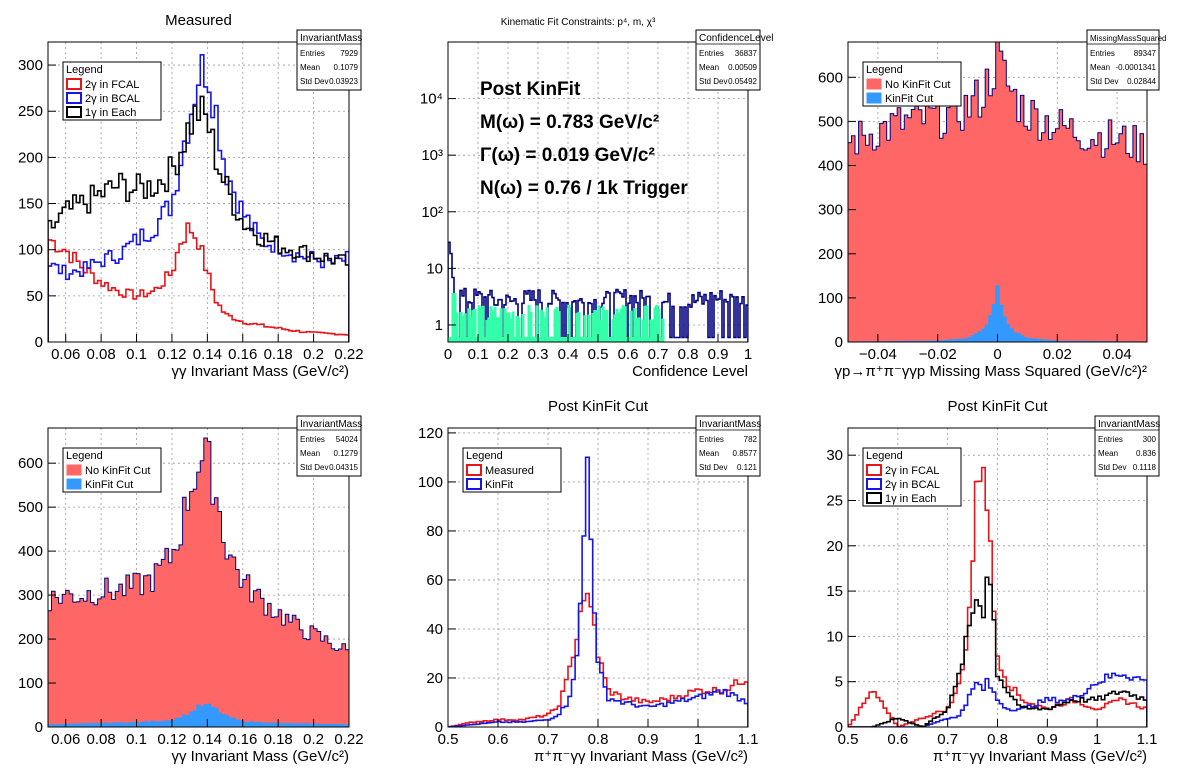 Image resolution: width=1196 pixels, height=772 pixels. What do you see at coordinates (198, 282) in the screenshot?
I see `series-2-in-fcal` at bounding box center [198, 282].